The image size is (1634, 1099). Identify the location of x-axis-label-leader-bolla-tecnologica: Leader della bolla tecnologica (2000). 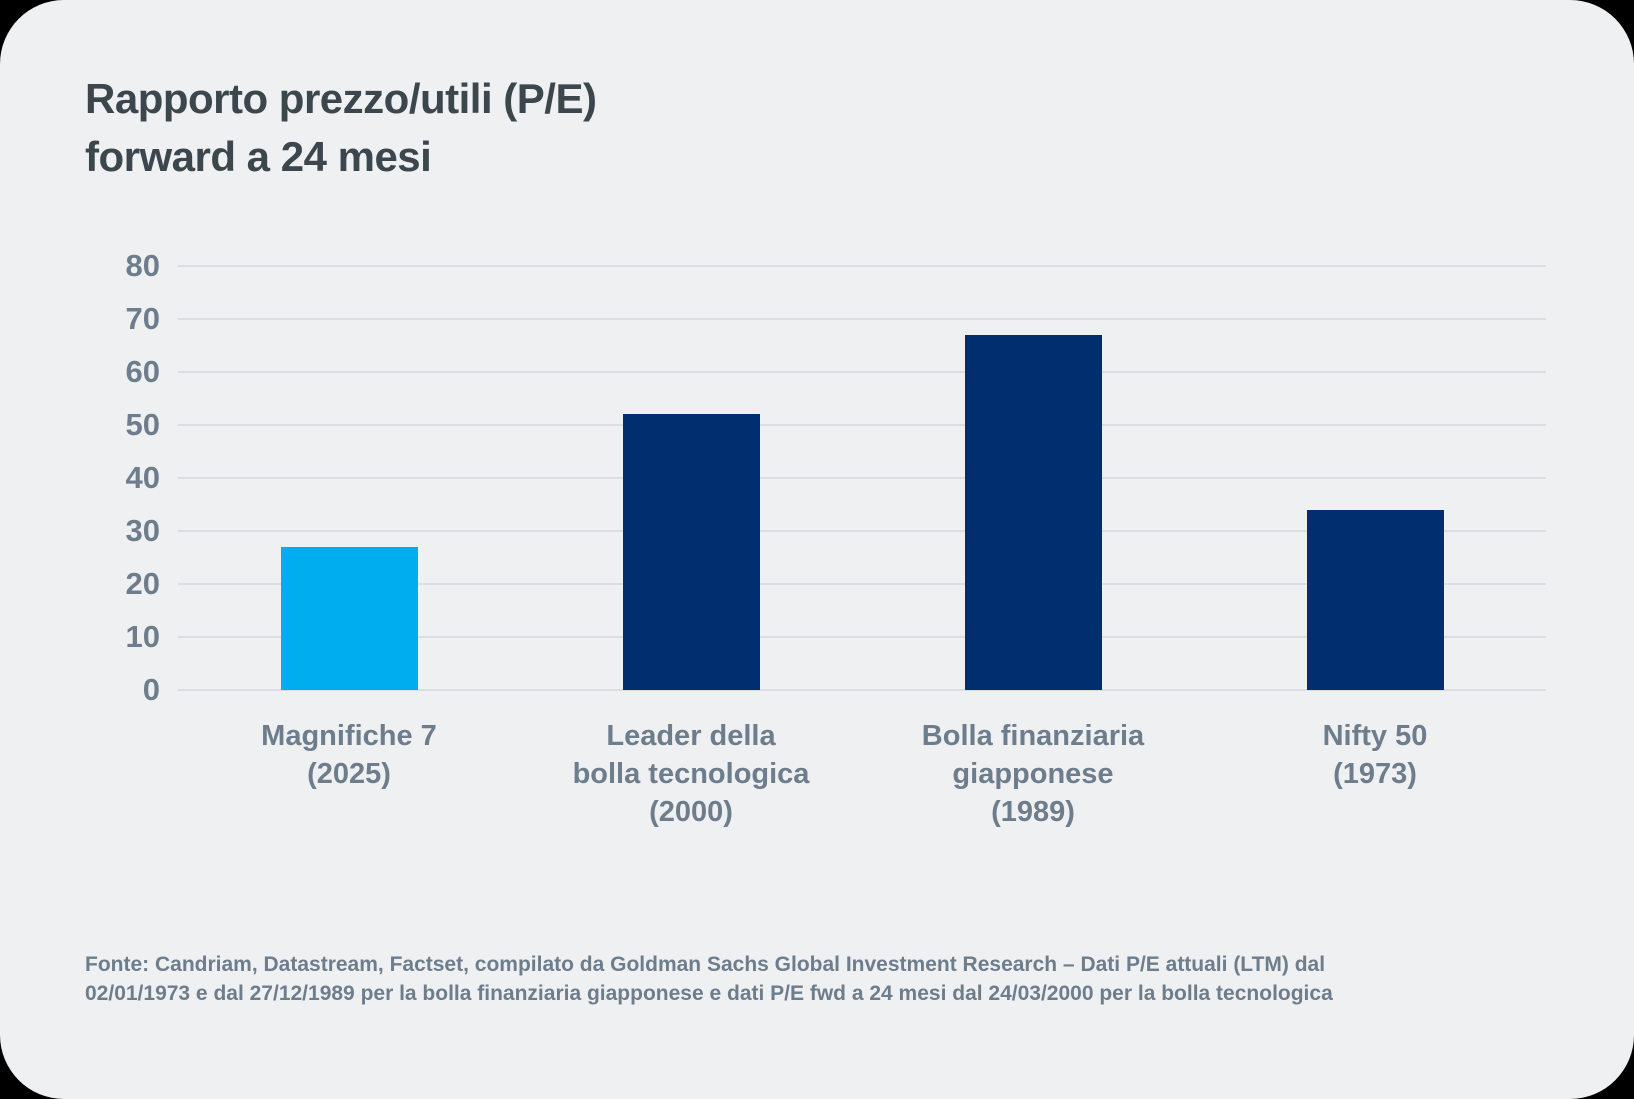
(691, 774).